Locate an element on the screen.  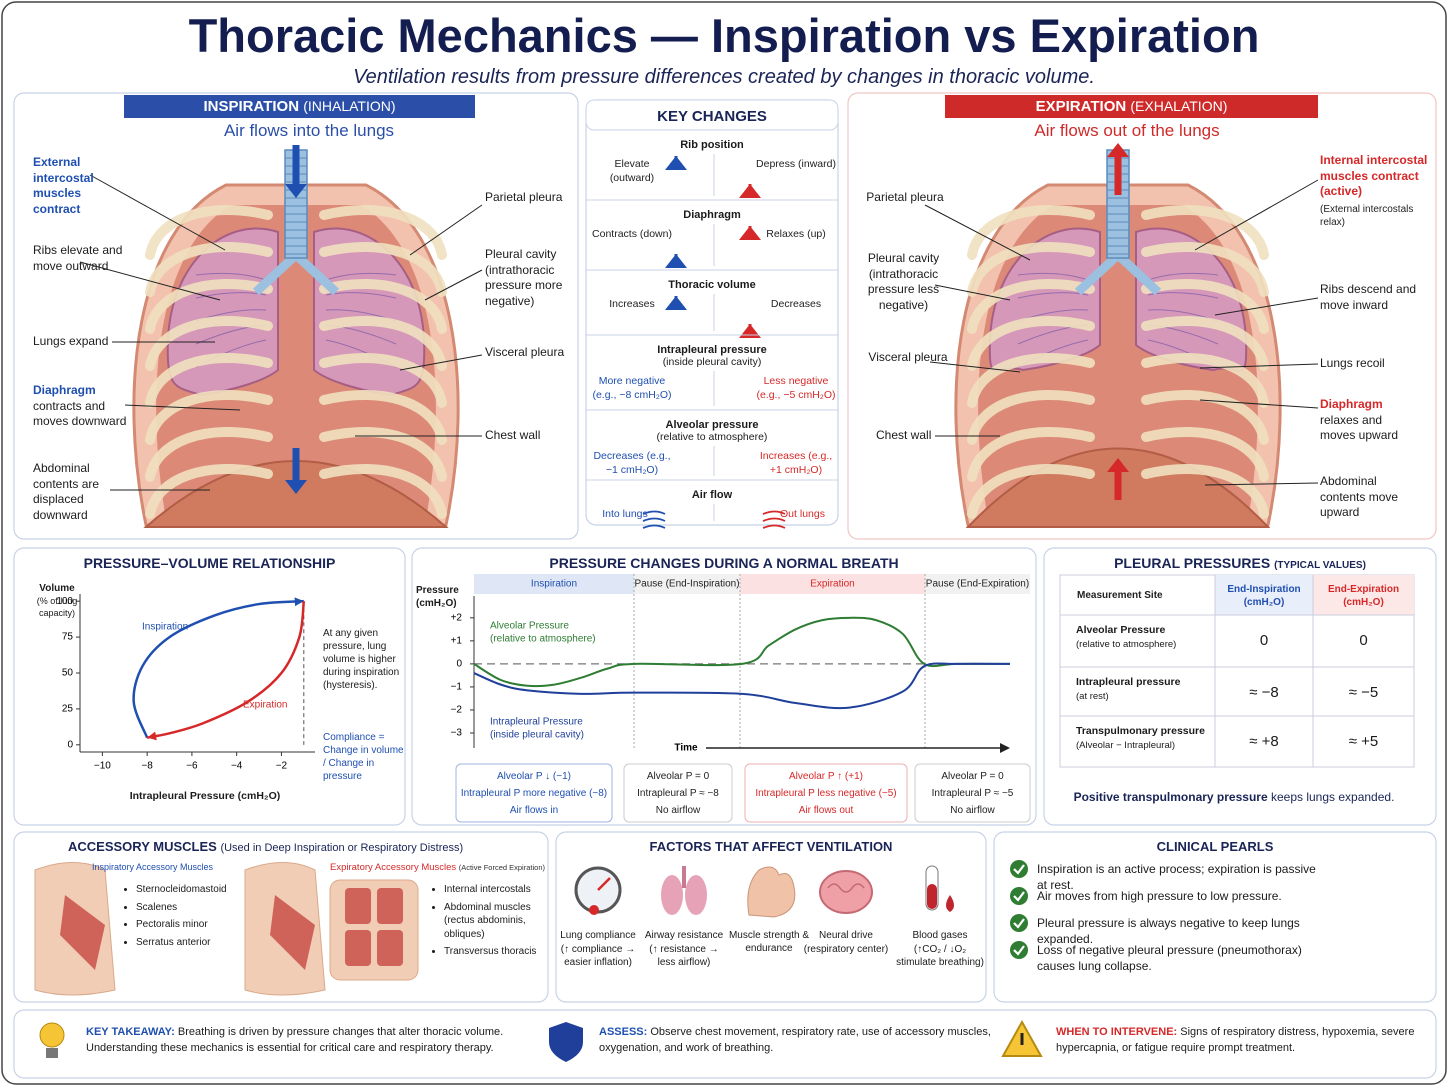
table-value: ≈ +8 is located at coordinates (1264, 741).